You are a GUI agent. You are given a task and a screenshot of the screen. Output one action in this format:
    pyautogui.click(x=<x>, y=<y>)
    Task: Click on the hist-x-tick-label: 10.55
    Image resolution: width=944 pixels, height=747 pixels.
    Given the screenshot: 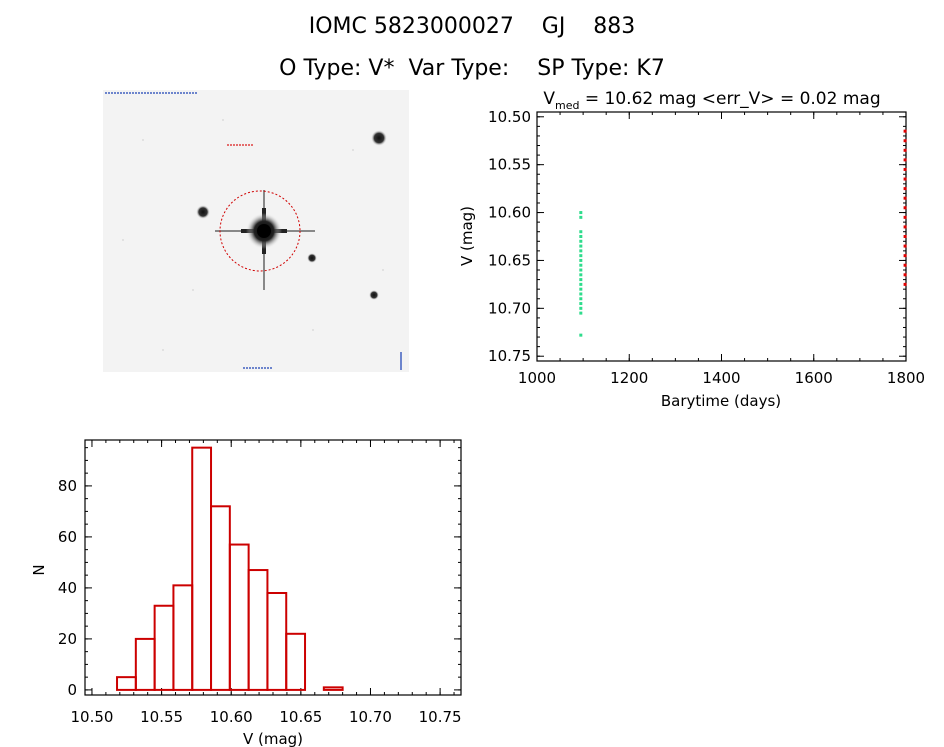 What is the action you would take?
    pyautogui.click(x=161, y=717)
    